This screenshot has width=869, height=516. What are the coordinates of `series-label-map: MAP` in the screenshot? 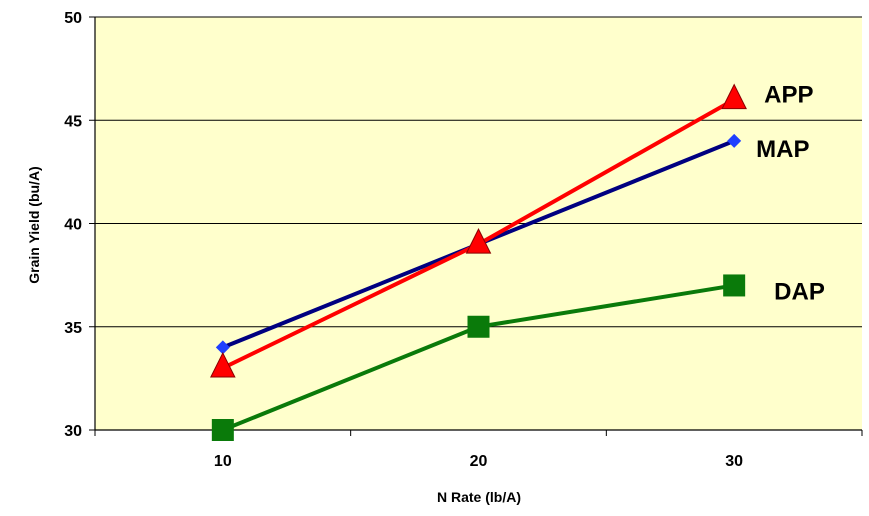 It's located at (782, 149).